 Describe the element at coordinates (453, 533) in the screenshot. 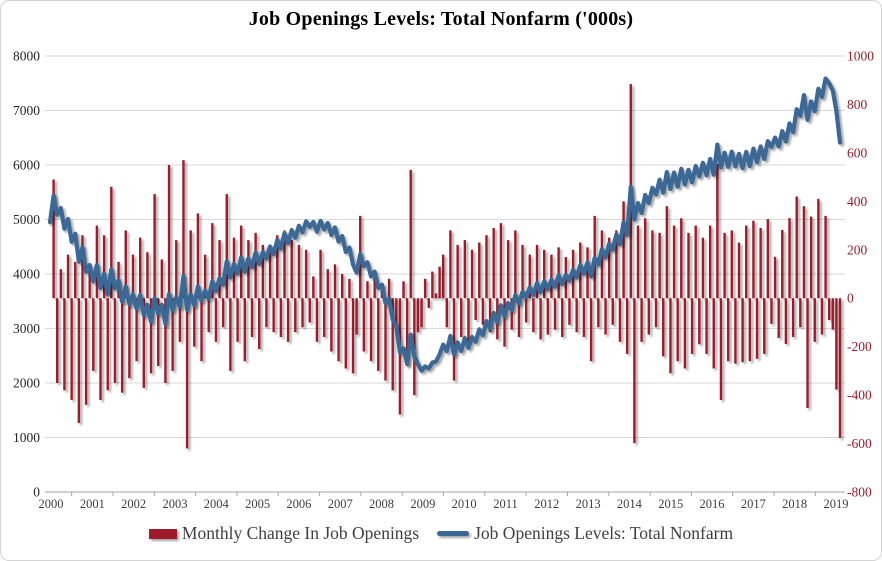

I see `line-series-swatch-icon` at that location.